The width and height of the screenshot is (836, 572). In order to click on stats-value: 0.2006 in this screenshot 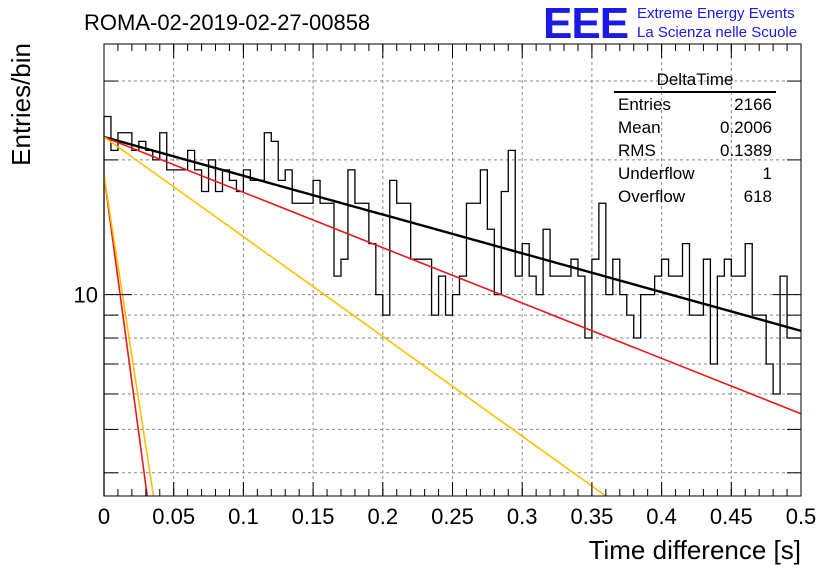, I will do `click(746, 127)`.